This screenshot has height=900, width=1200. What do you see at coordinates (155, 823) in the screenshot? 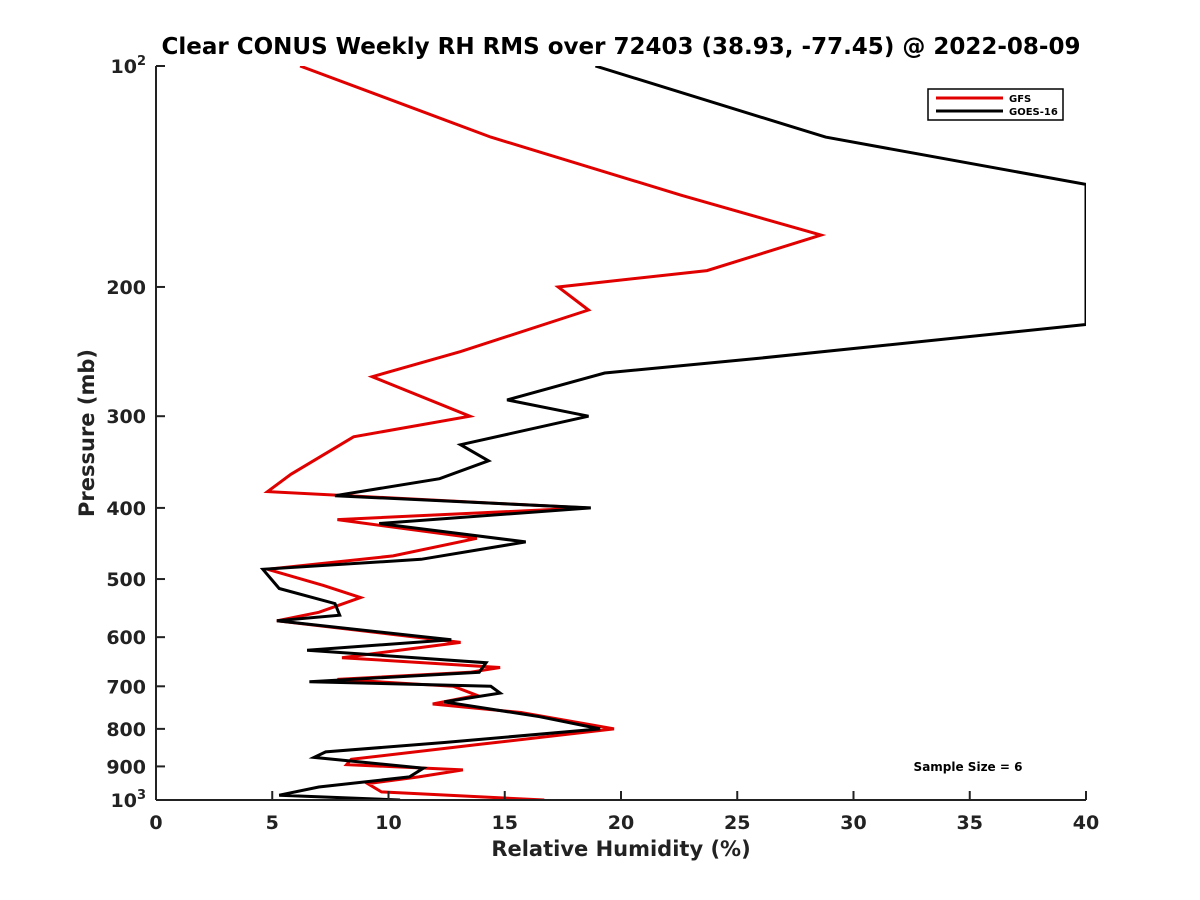
I see `x-tick-label: 0` at bounding box center [155, 823].